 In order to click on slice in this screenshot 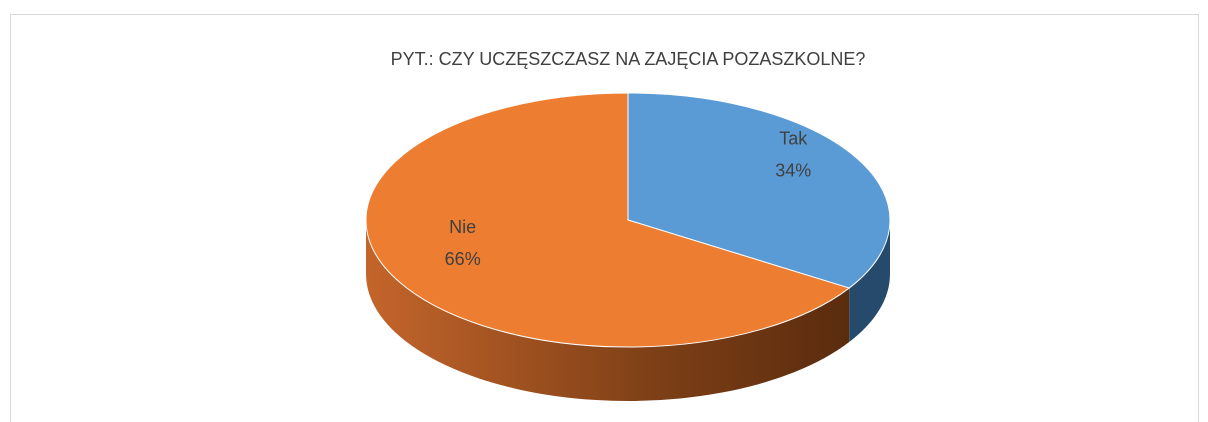, I will do `click(759, 190)`.